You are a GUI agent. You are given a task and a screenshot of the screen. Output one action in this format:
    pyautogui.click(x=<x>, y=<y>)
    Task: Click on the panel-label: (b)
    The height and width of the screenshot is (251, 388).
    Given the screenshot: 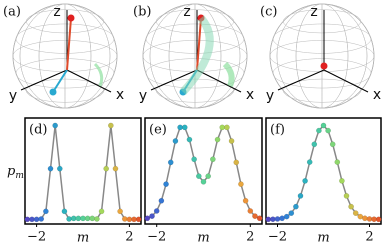 What is the action you would take?
    pyautogui.click(x=142, y=12)
    